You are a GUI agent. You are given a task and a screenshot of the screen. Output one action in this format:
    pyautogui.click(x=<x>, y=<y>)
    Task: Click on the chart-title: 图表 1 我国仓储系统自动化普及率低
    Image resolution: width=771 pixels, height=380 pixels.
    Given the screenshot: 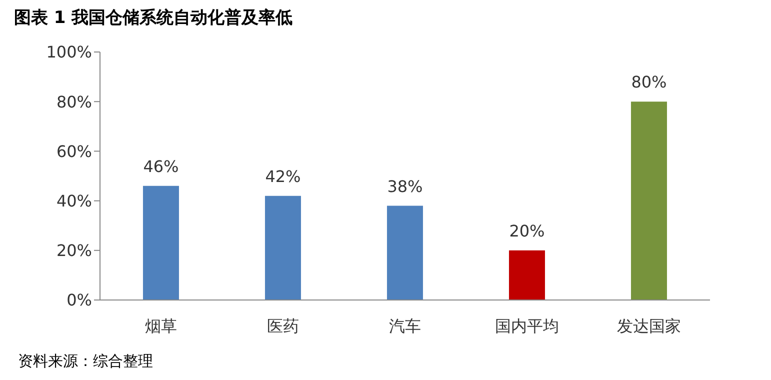 What is the action you would take?
    pyautogui.click(x=153, y=18)
    